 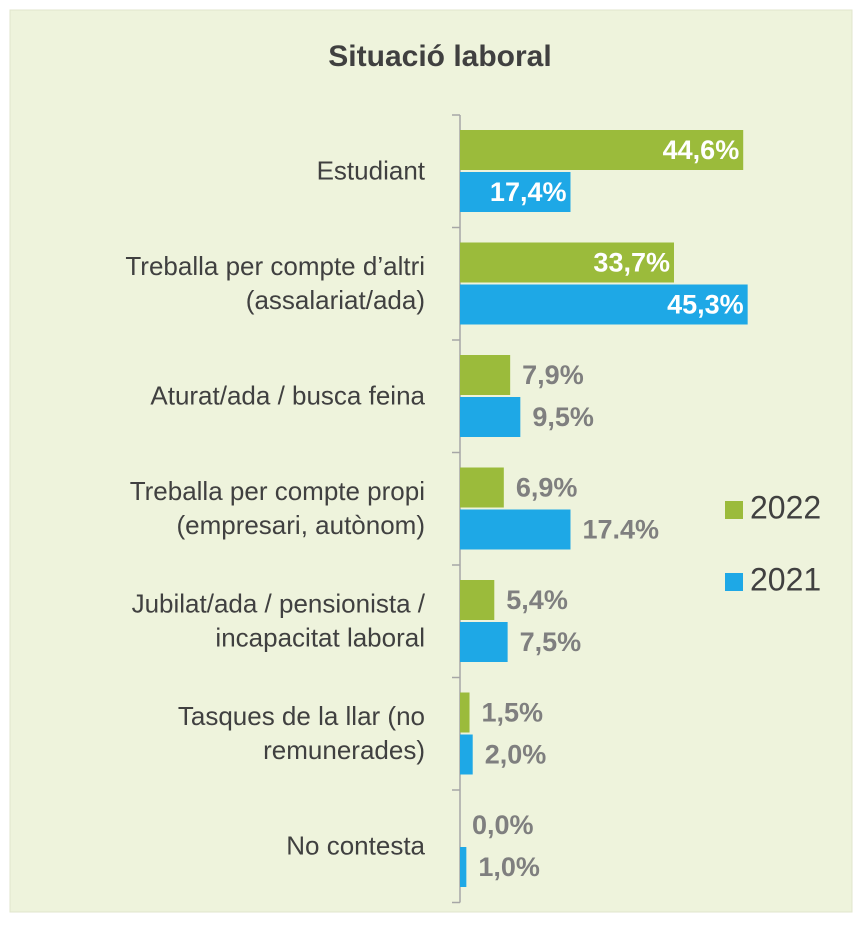 What do you see at coordinates (620, 530) in the screenshot?
I see `data-label: 17.4%` at bounding box center [620, 530].